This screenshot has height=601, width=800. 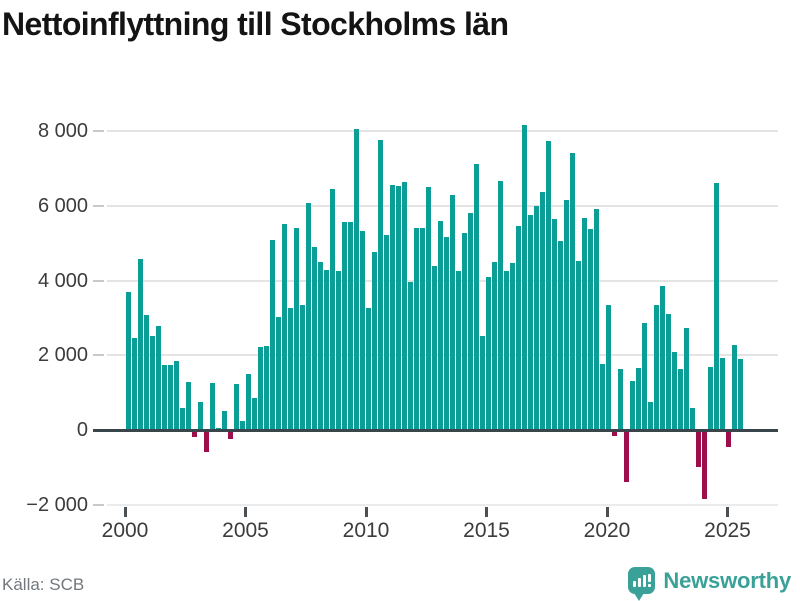 I want to click on y-axis-label: 4 000, so click(x=62, y=280).